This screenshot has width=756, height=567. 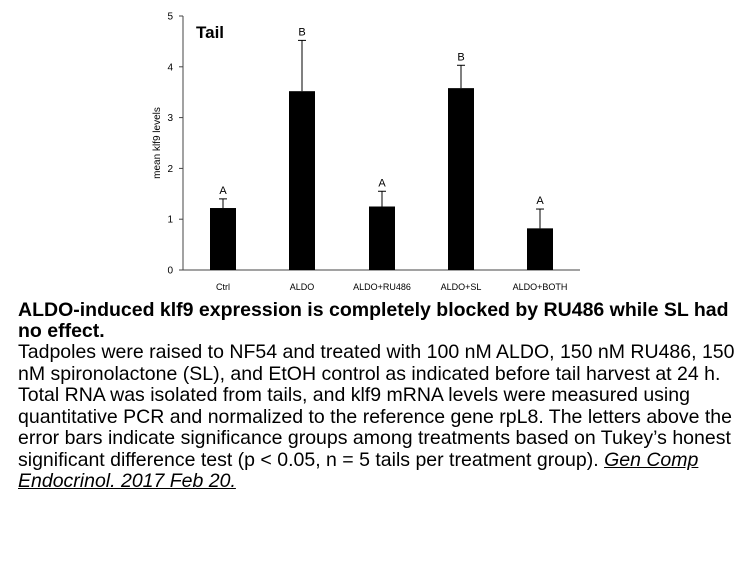 I want to click on x-tick-labels: Ctrl ALDO ALDO+RU486 ALDO+SL ALDO+BOTH, so click(x=391, y=287).